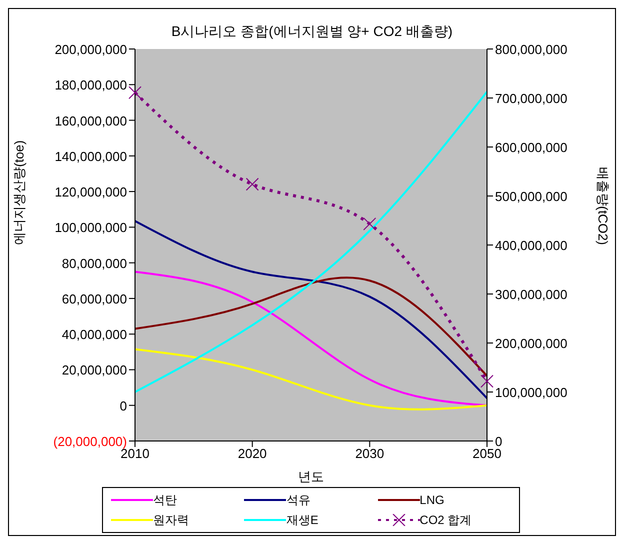 The image size is (622, 542). What do you see at coordinates (94, 334) in the screenshot?
I see `y-tick-label: 40,000,000` at bounding box center [94, 334].